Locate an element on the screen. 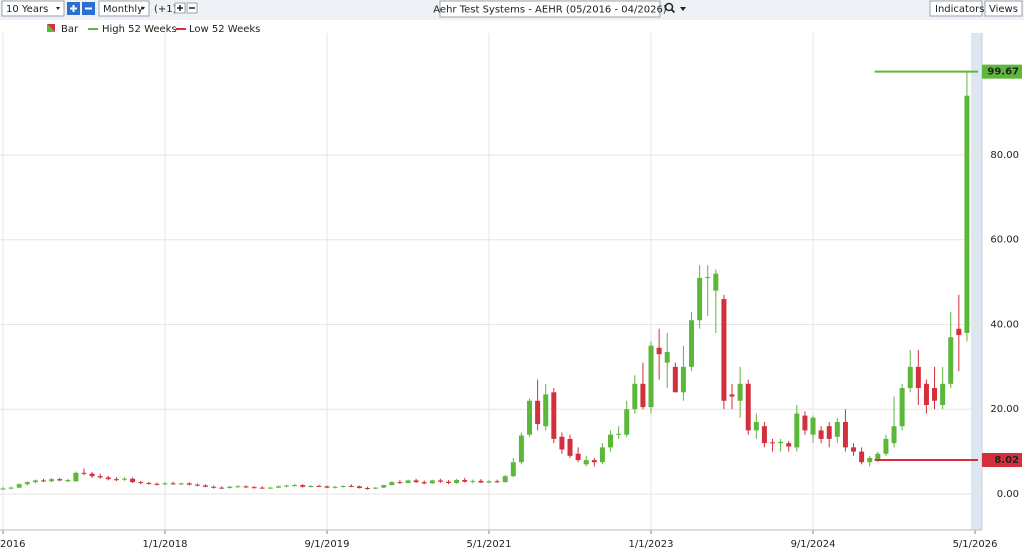  interval-select is located at coordinates (124, 8).